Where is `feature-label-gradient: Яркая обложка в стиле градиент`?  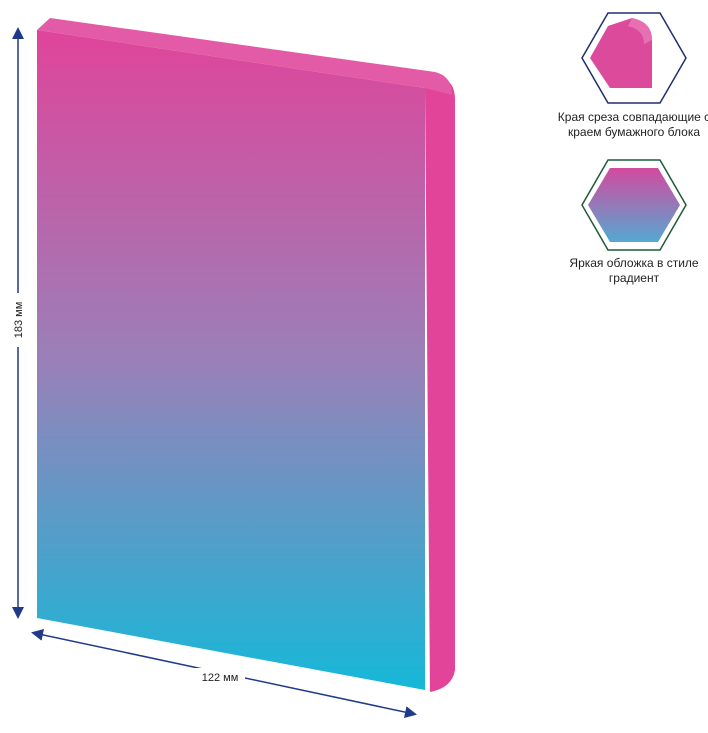
feature-label-gradient: Яркая обложка в стиле градиент is located at coordinates (634, 270).